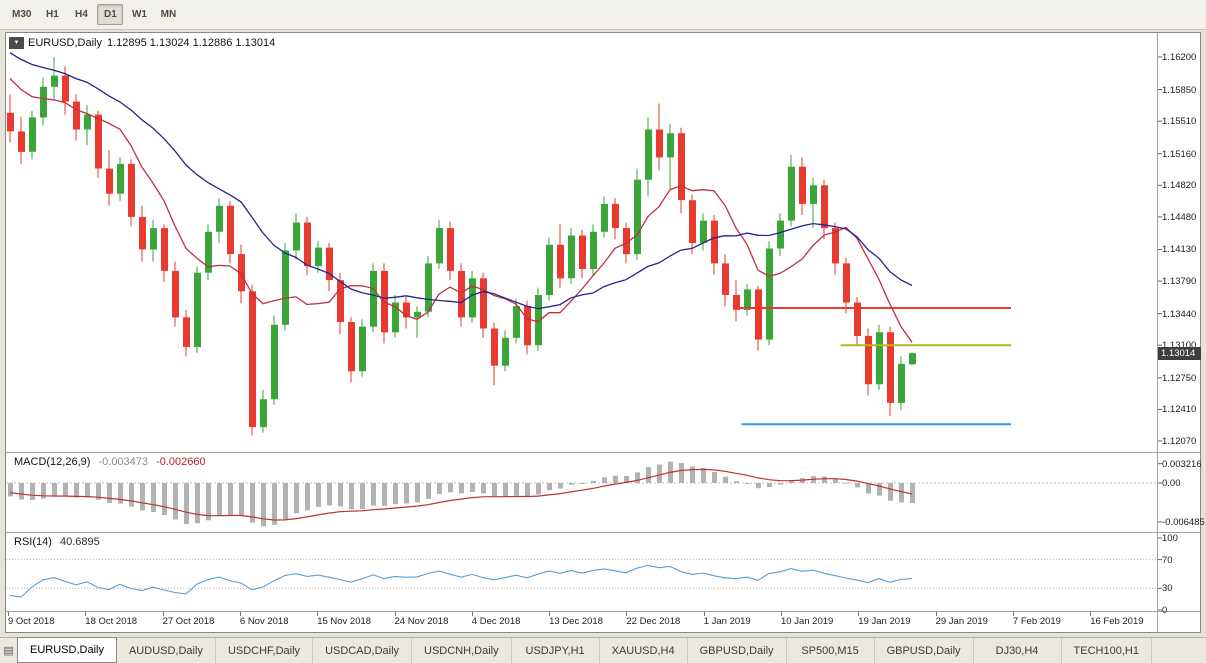 Image resolution: width=1206 pixels, height=663 pixels. What do you see at coordinates (1179, 378) in the screenshot?
I see `price-axis-label: 1.12750` at bounding box center [1179, 378].